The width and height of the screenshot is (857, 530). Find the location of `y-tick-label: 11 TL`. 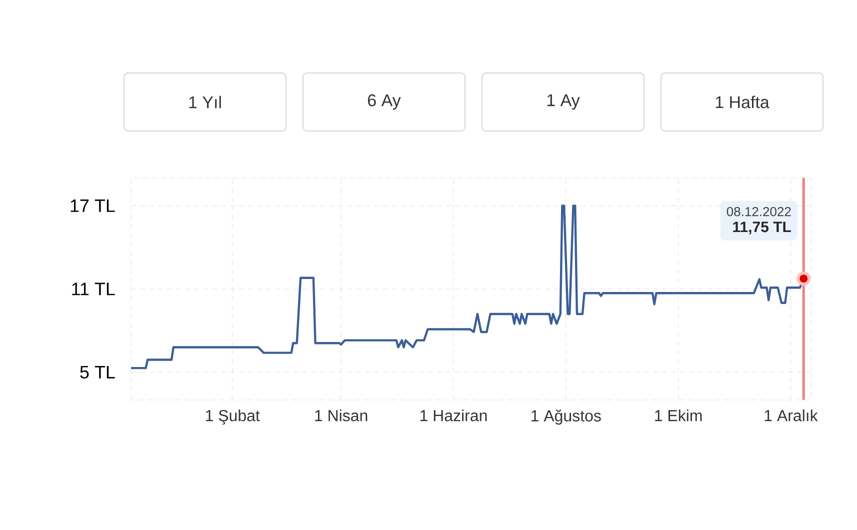

y-tick-label: 11 TL is located at coordinates (93, 289).